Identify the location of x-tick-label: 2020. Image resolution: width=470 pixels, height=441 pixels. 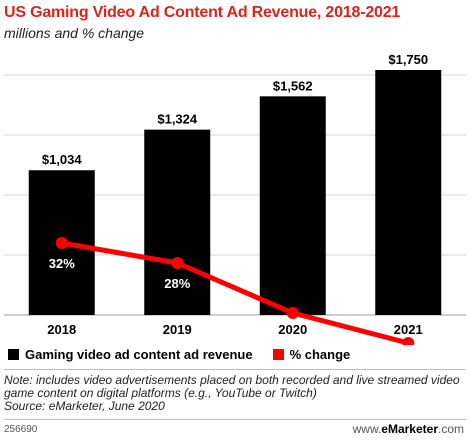
(292, 329).